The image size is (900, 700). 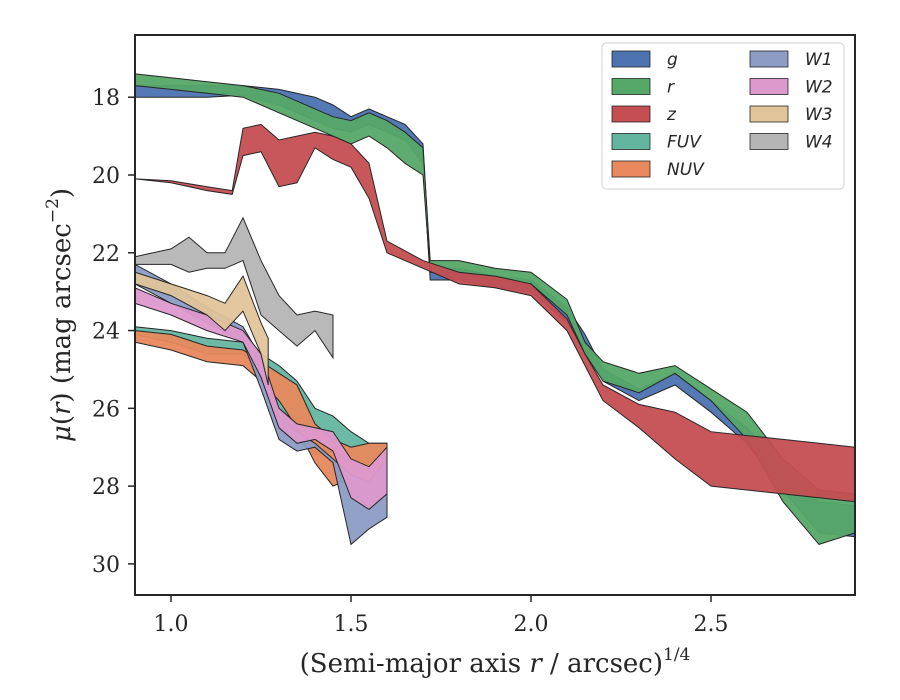 What do you see at coordinates (819, 60) in the screenshot?
I see `legend-label-w1: W1` at bounding box center [819, 60].